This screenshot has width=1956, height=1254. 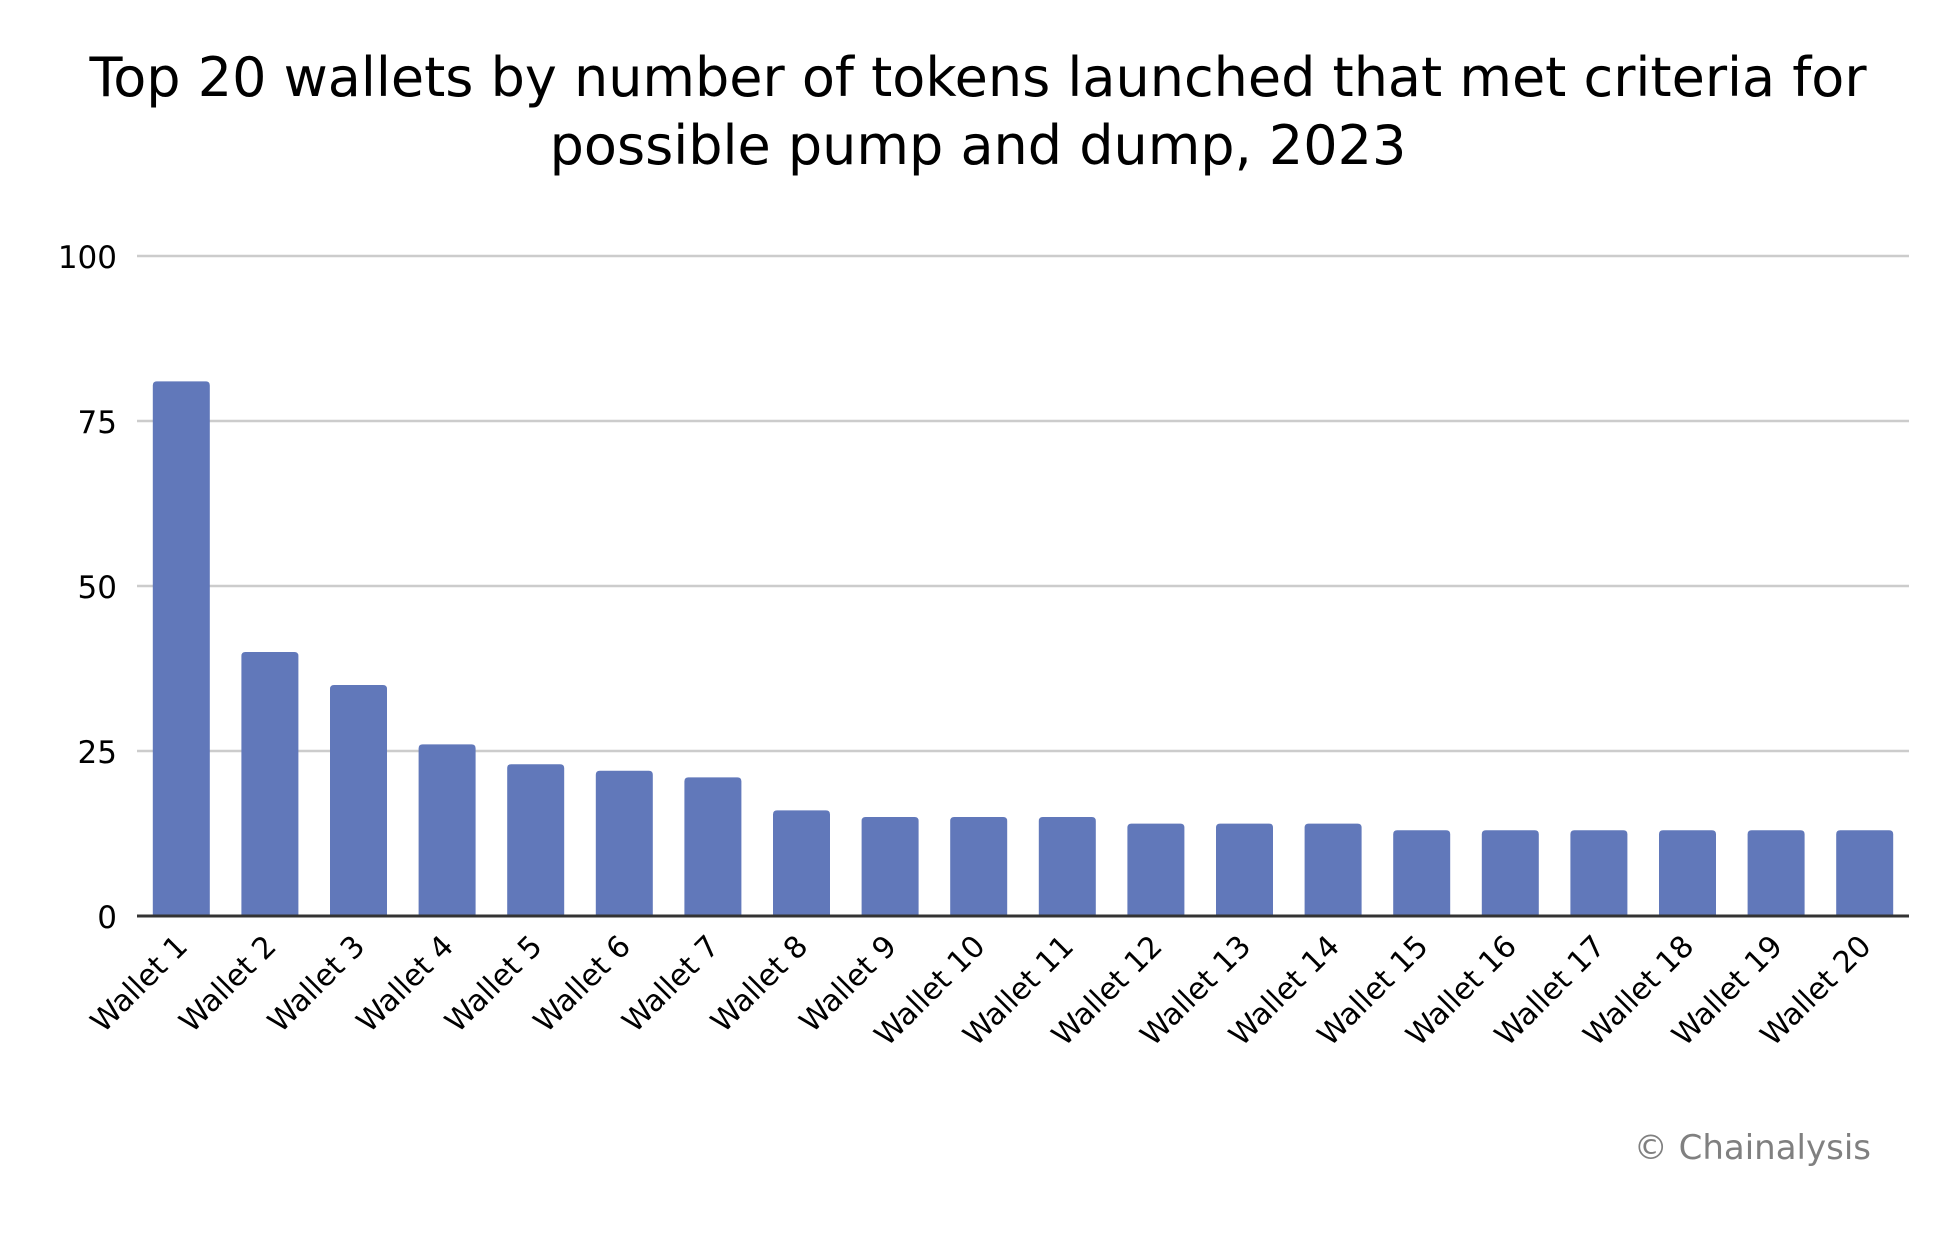 I want to click on x-tick-label: Wallet 3, so click(x=316, y=984).